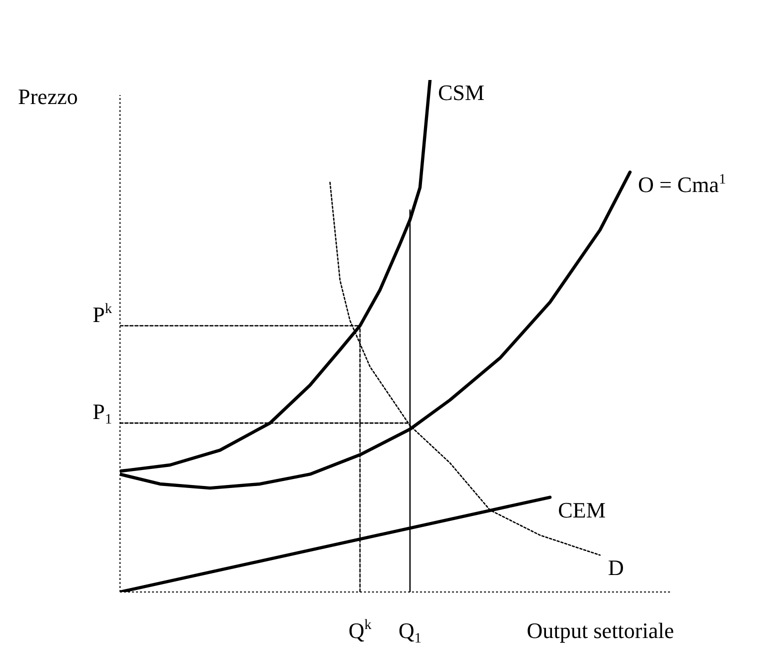 This screenshot has height=650, width=777. What do you see at coordinates (582, 509) in the screenshot?
I see `series-label: CEM` at bounding box center [582, 509].